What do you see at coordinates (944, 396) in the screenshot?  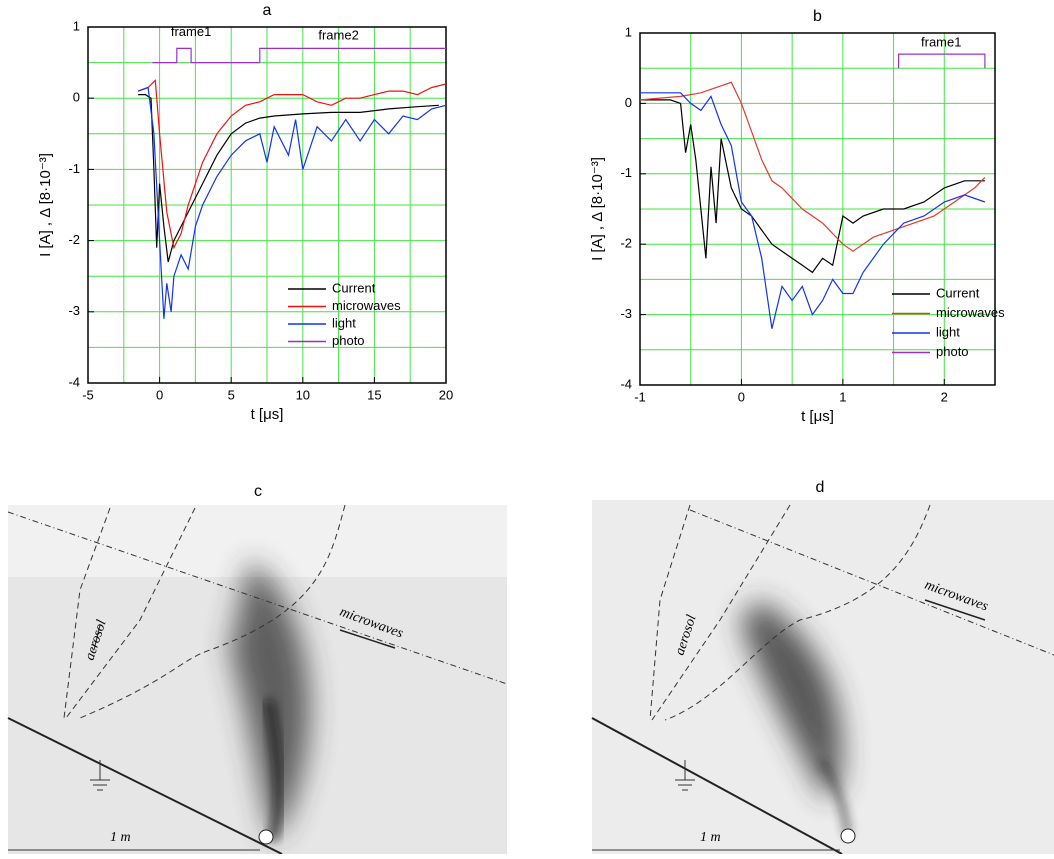 I see `x-tick-label: 2` at bounding box center [944, 396].